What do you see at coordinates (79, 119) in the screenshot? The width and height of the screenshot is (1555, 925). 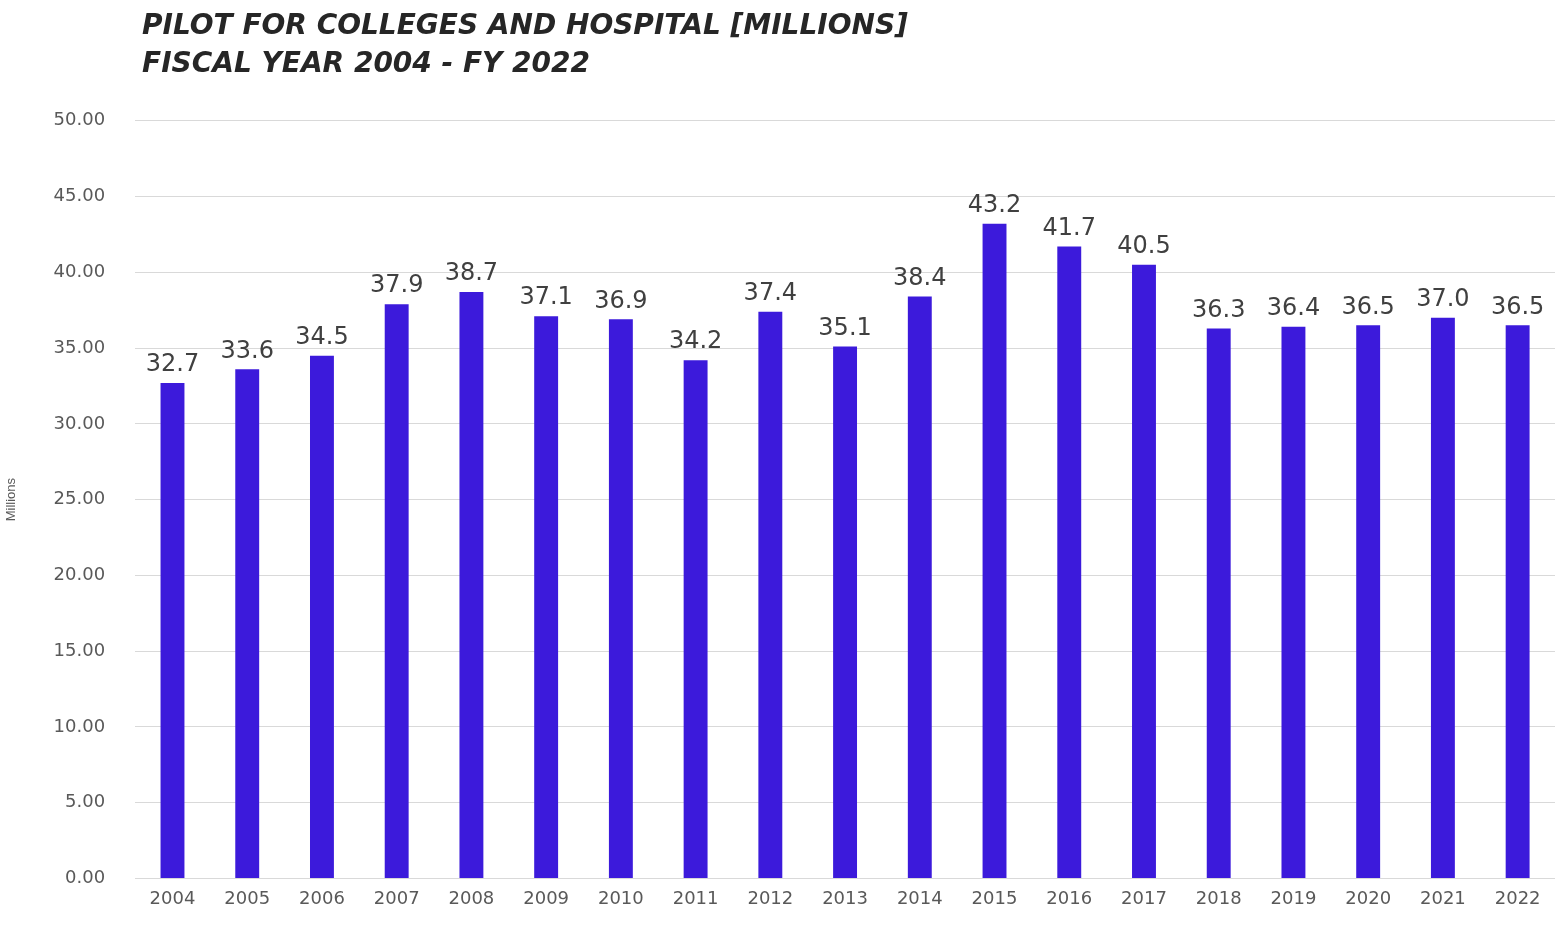 I see `y-tick-label: 50.00` at bounding box center [79, 119].